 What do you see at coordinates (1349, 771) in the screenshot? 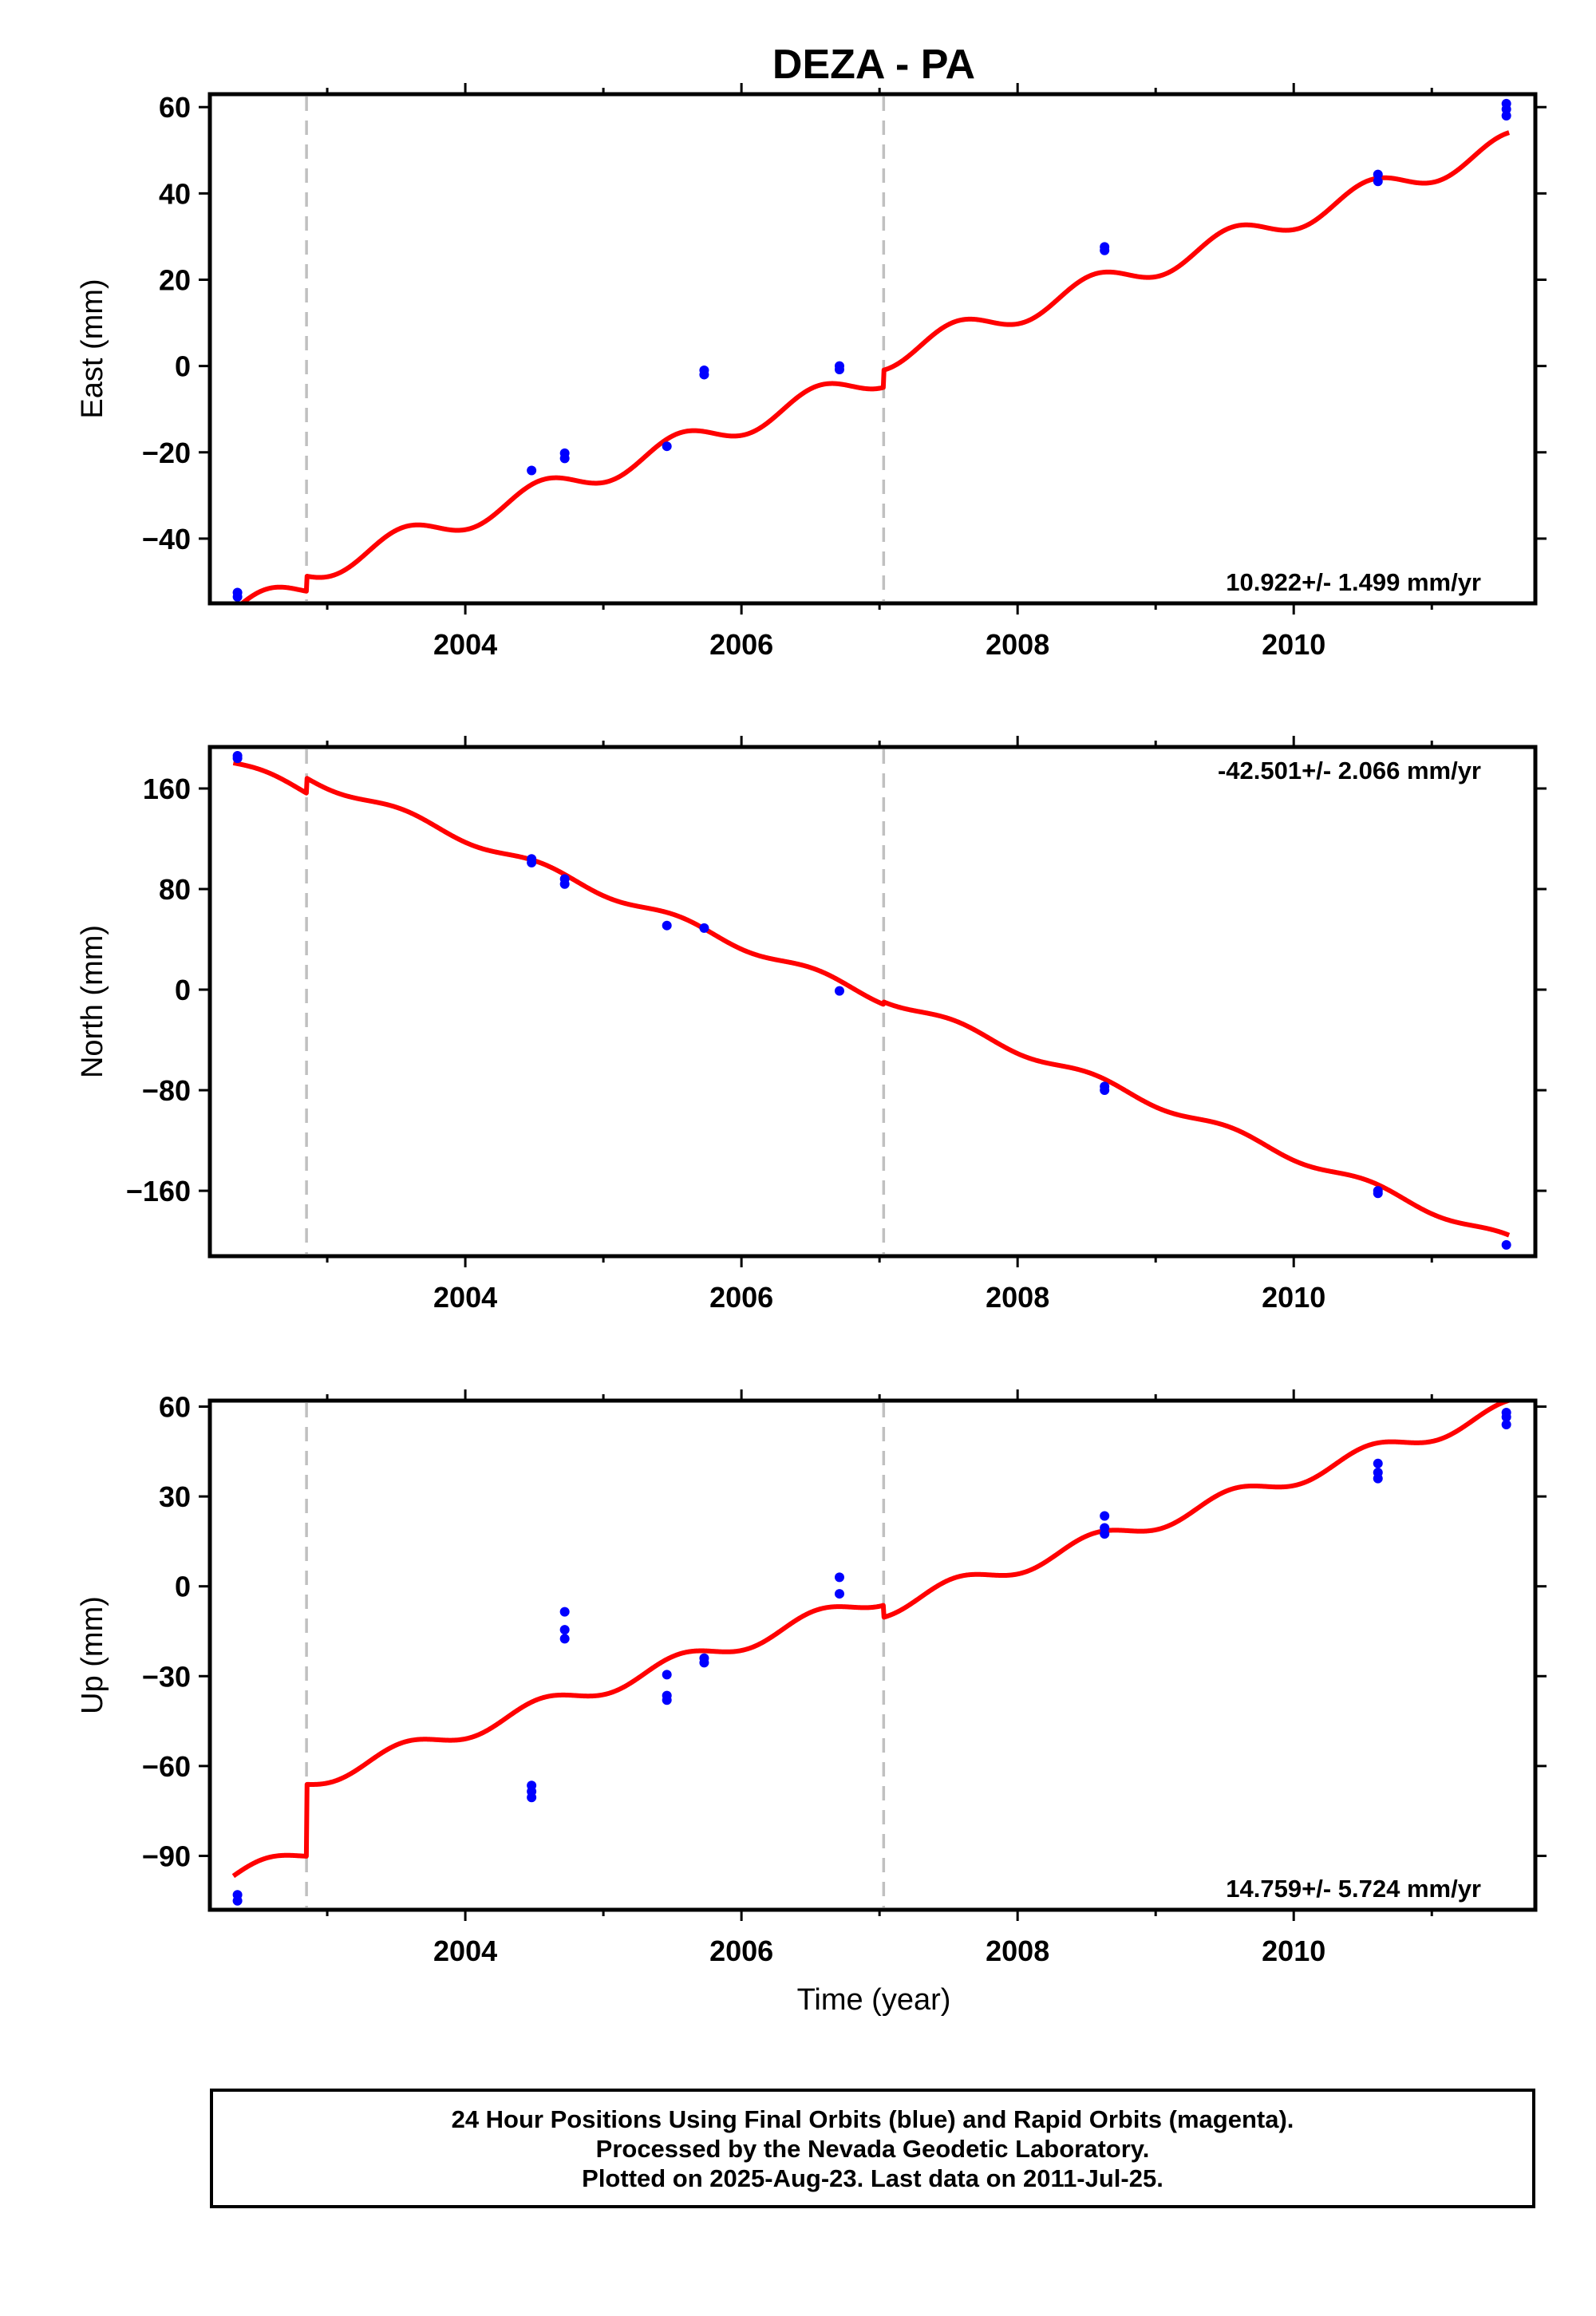
I see `north-velocity-label: -42.501+/- 2.066 mm/yr` at bounding box center [1349, 771].